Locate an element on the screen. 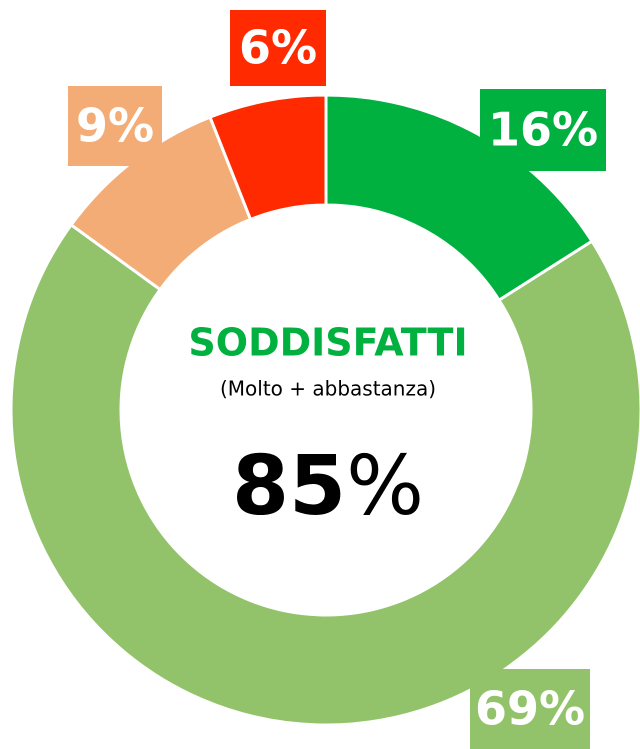 The width and height of the screenshot is (640, 749). center-subtitle: (Molto + abbastanza) is located at coordinates (328, 389).